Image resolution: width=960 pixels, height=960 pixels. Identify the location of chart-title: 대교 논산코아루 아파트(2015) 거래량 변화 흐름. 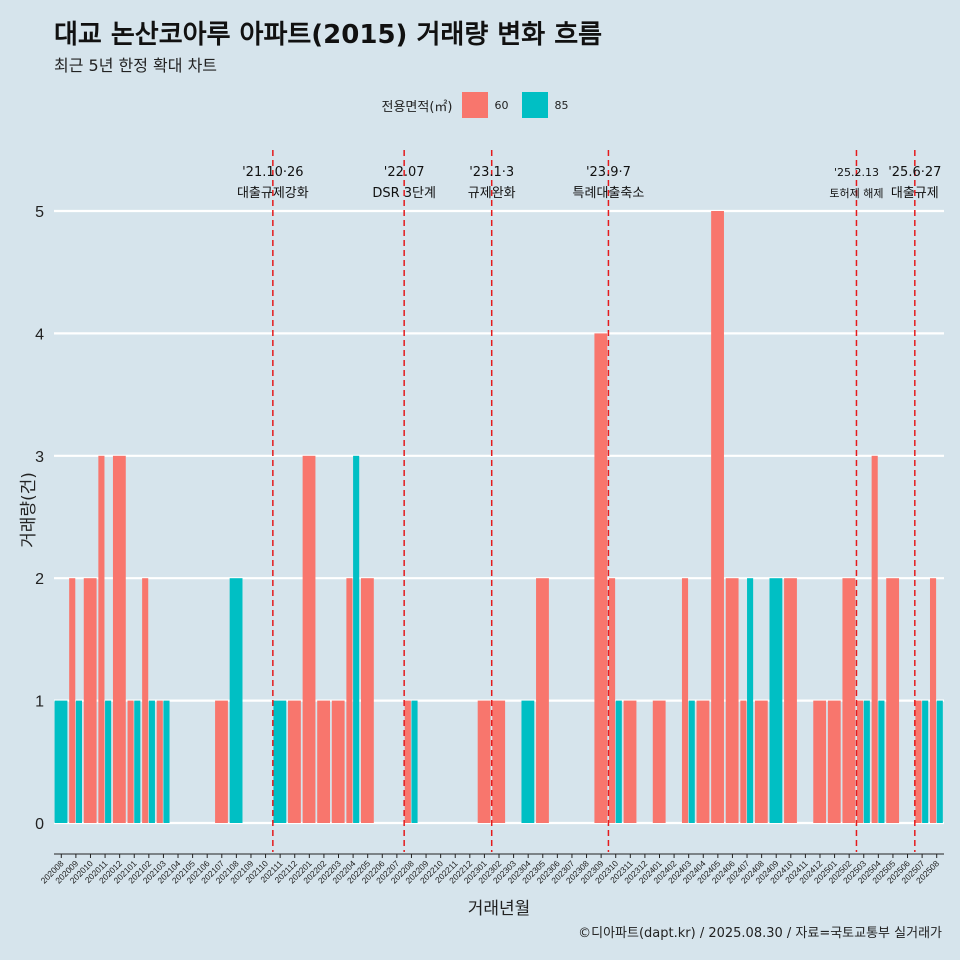
(328, 35).